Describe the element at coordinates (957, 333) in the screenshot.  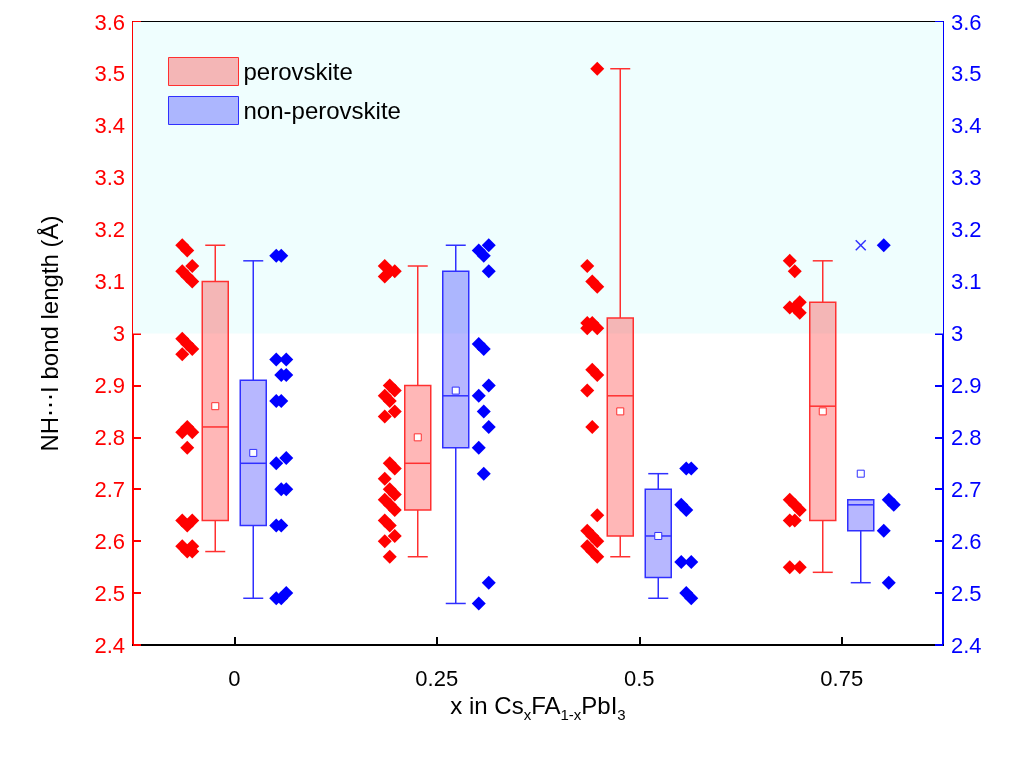
I see `y2-tick-label: 3` at that location.